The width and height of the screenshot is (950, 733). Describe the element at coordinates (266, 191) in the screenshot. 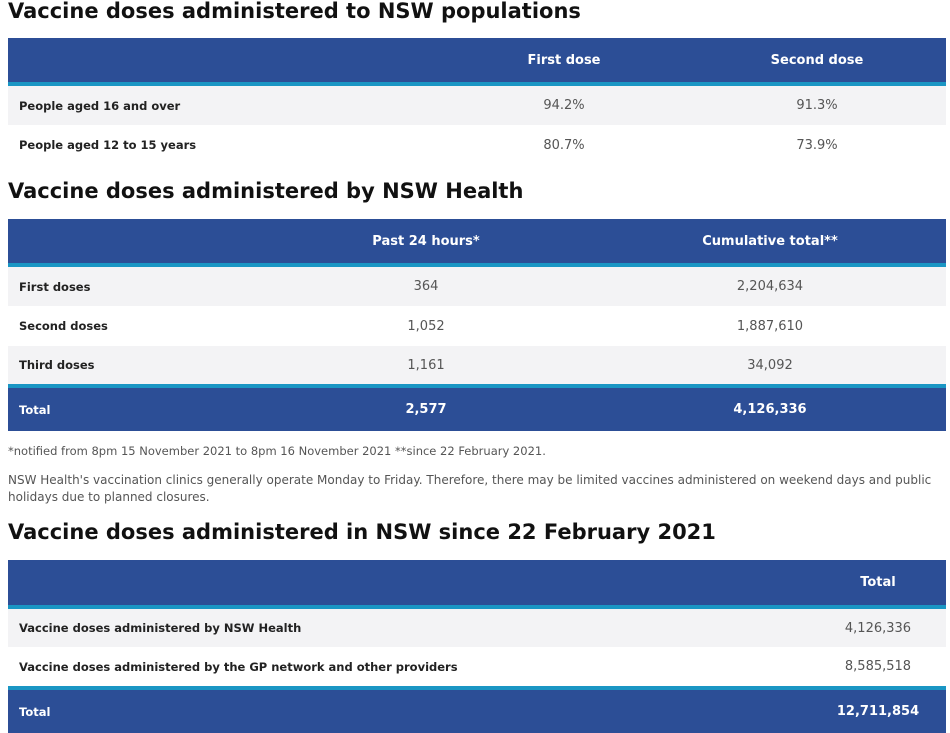

I see `section-title: Vaccine doses administered by NSW Health` at that location.